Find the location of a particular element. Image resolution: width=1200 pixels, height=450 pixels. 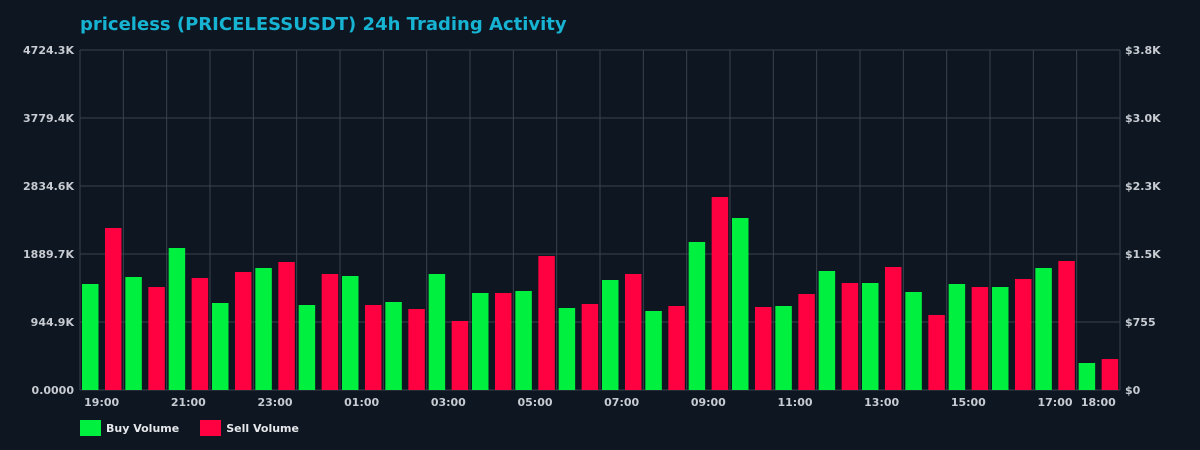

x-tick-label: 07:00 is located at coordinates (621, 402).